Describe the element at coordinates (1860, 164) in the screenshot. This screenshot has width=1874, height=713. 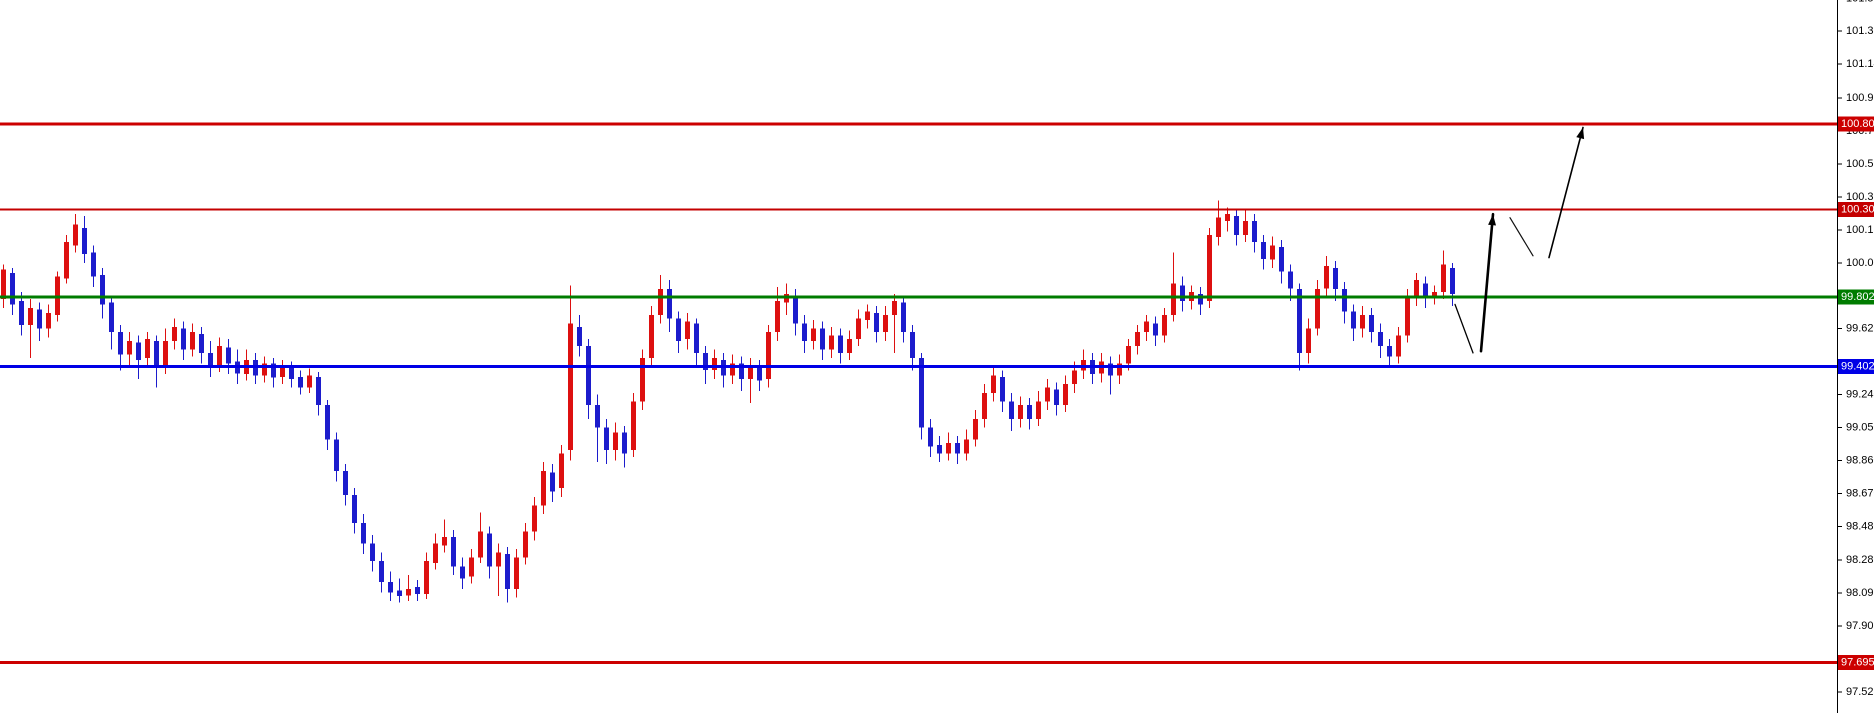
I see `price-axis-tick-label: 100.570` at that location.